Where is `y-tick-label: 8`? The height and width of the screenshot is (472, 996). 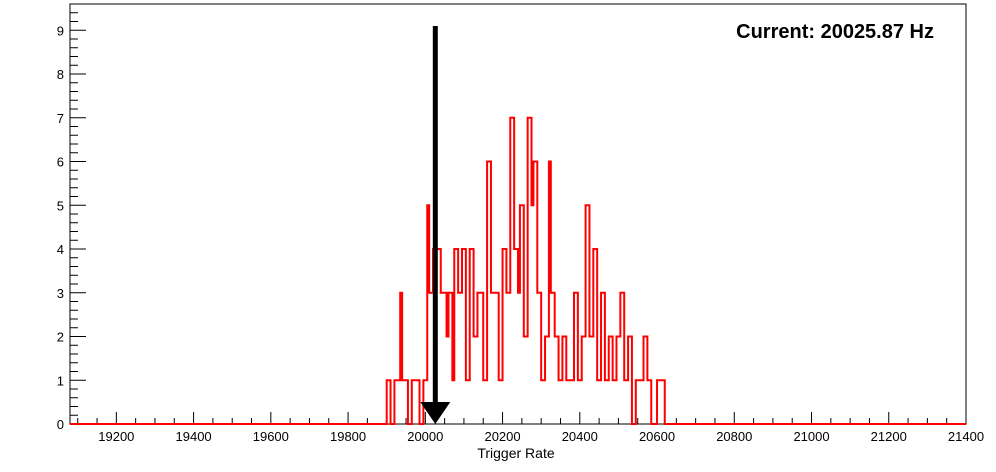
y-tick-label: 8 is located at coordinates (60, 74).